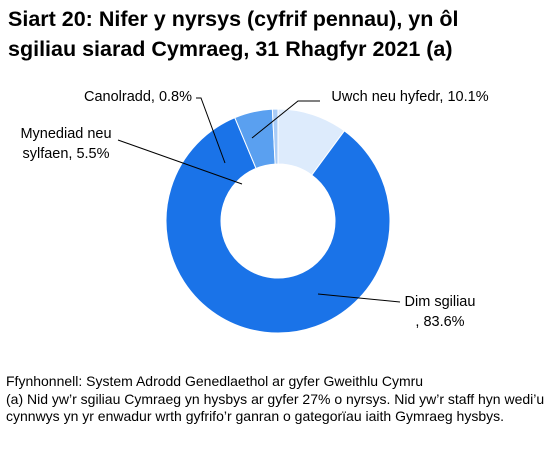 The height and width of the screenshot is (461, 550). I want to click on slice-label-uwch-neu-hyfedr: Uwch neu hyfedr, 10.1%, so click(409, 97).